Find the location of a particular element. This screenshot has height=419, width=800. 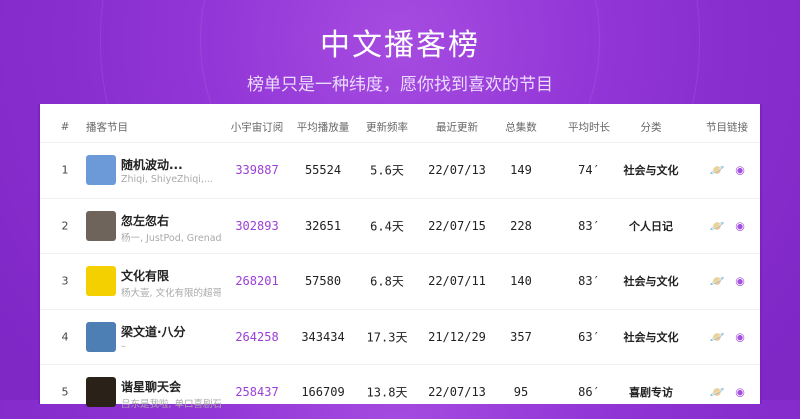

avg-duration: 86′ is located at coordinates (589, 392).